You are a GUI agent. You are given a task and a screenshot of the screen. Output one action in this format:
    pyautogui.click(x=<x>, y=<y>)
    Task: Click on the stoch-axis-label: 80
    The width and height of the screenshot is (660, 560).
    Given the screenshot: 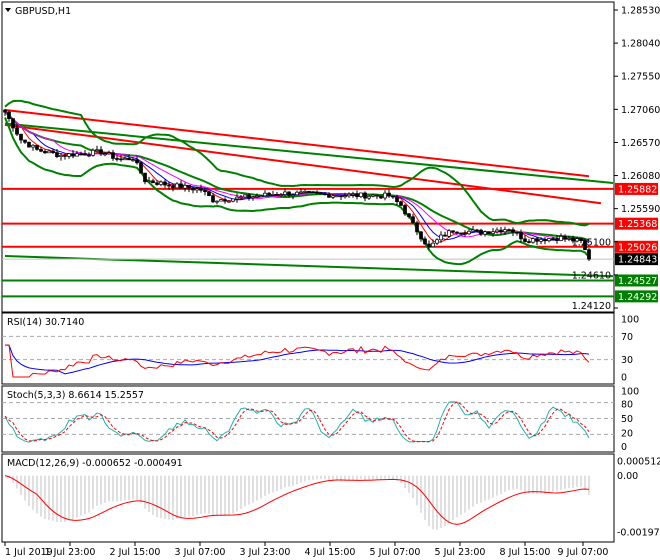 What is the action you would take?
    pyautogui.click(x=627, y=405)
    